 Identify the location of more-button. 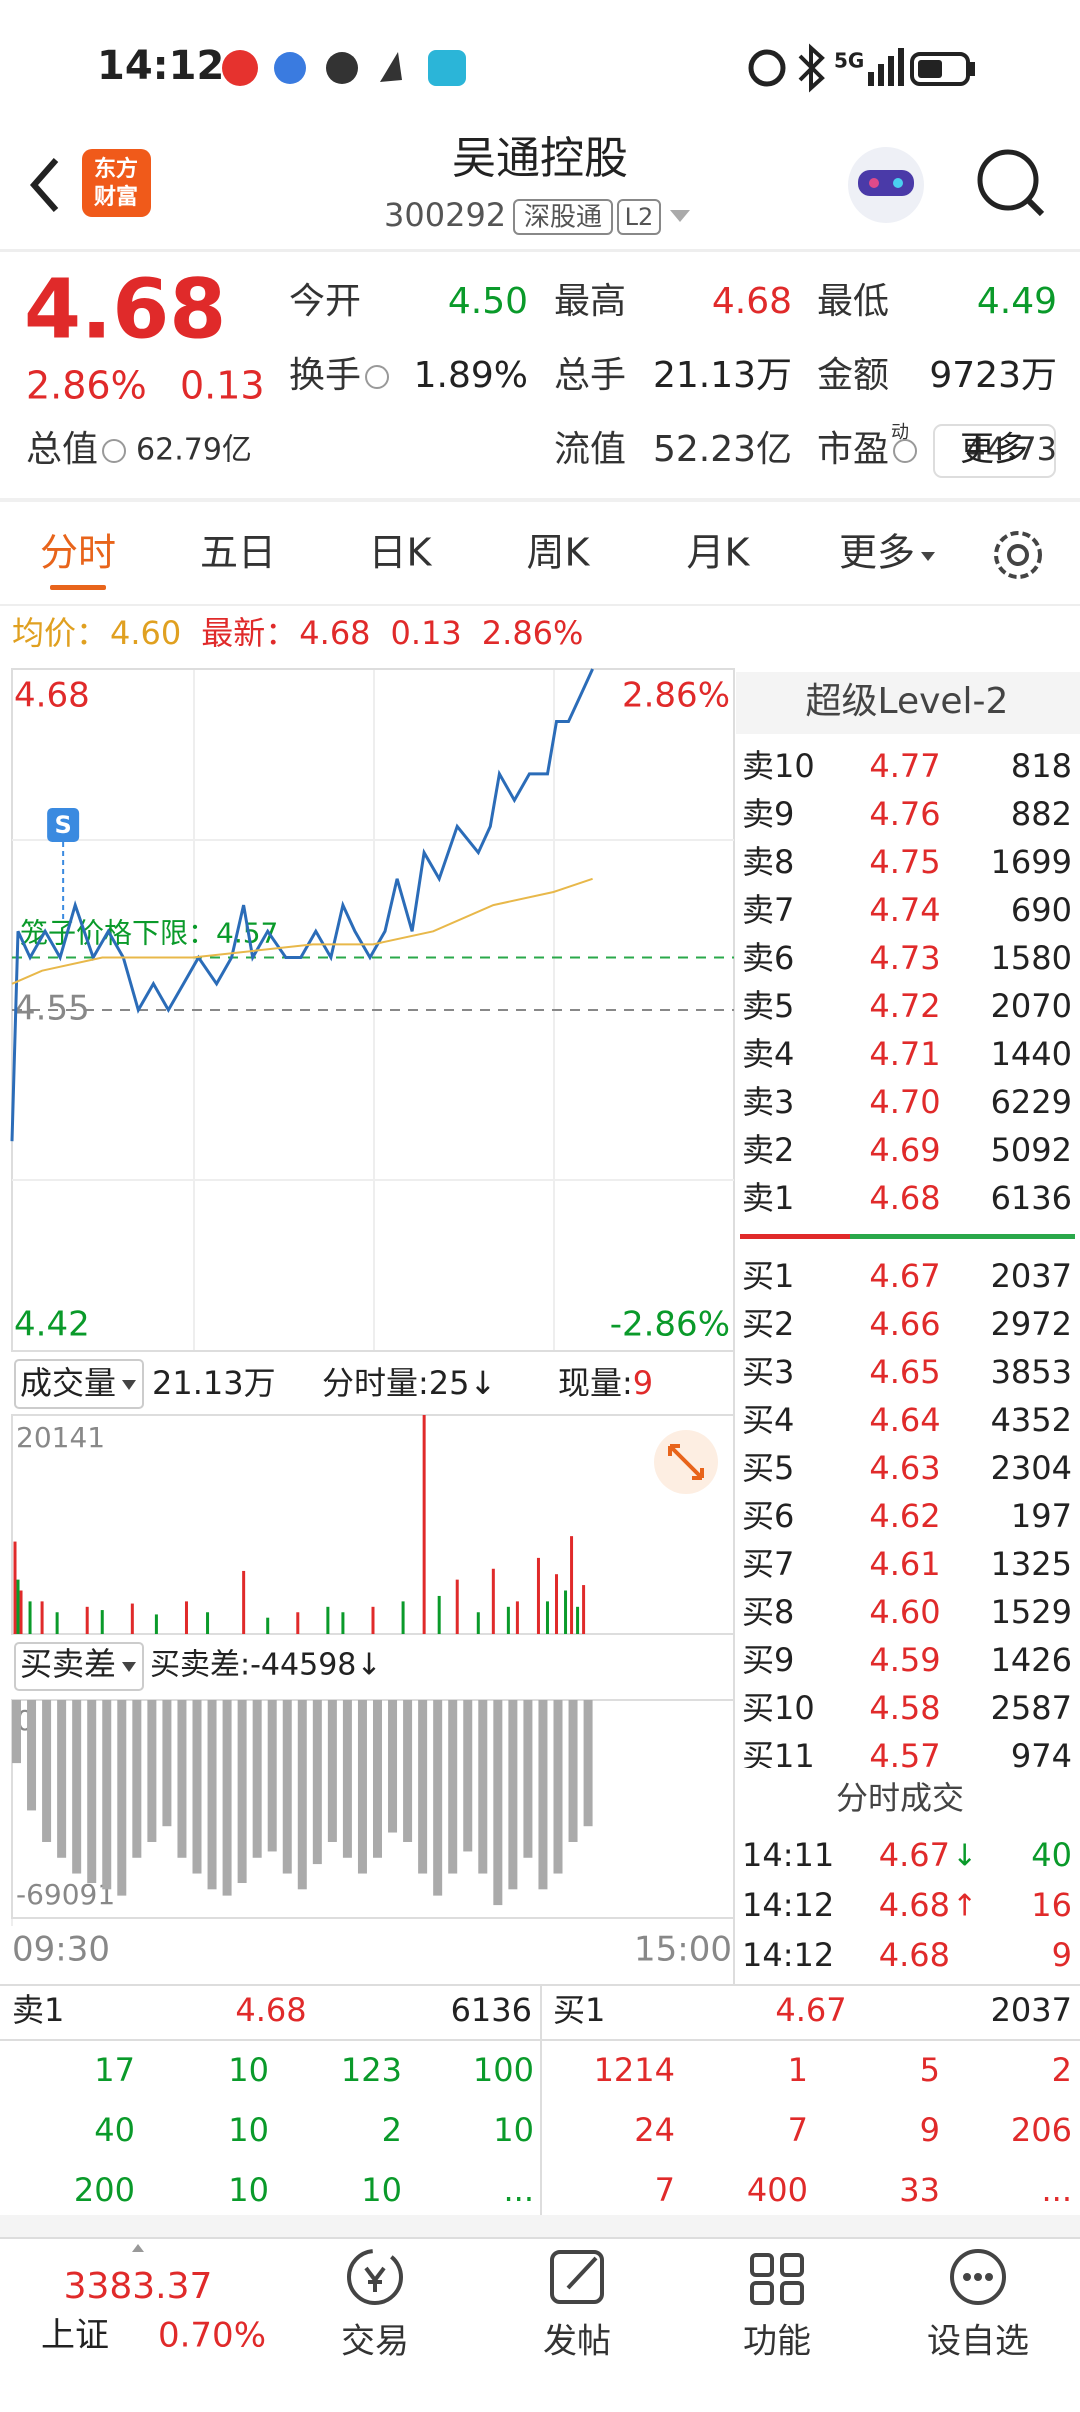
(994, 451).